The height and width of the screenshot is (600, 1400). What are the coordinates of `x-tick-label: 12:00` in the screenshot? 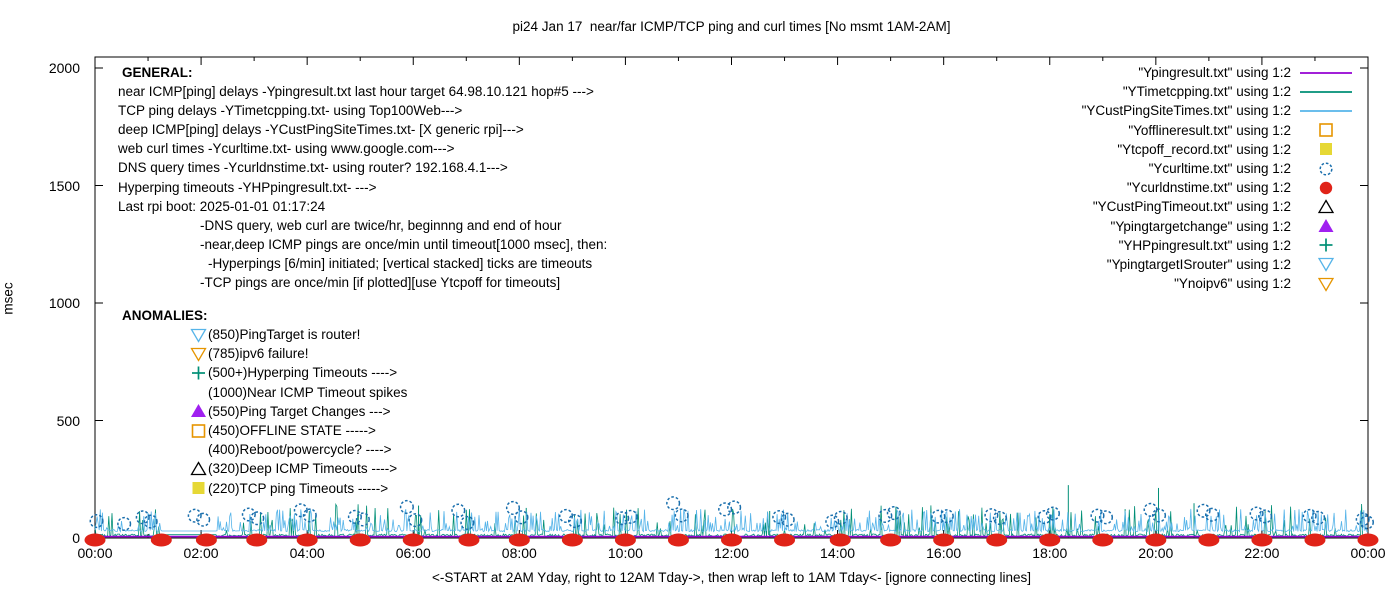 It's located at (731, 553).